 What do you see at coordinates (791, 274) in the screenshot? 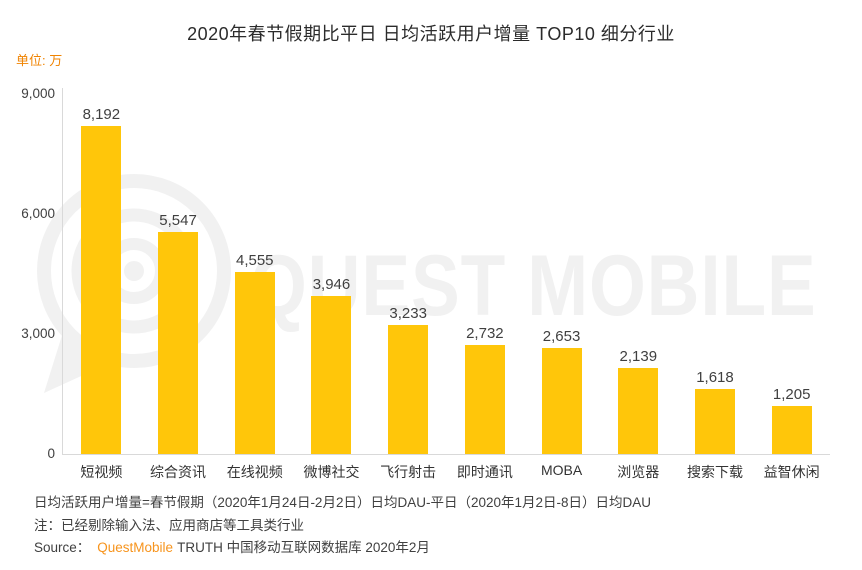
I see `bar-column: 1,205` at bounding box center [791, 274].